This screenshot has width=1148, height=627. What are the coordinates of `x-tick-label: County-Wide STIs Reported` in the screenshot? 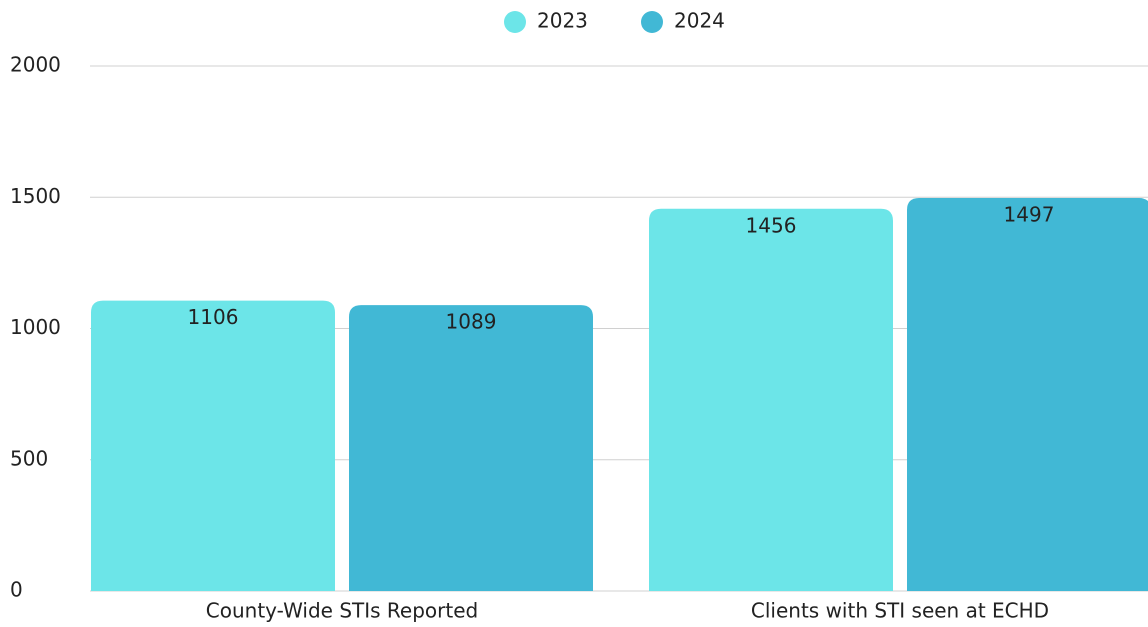 It's located at (342, 611).